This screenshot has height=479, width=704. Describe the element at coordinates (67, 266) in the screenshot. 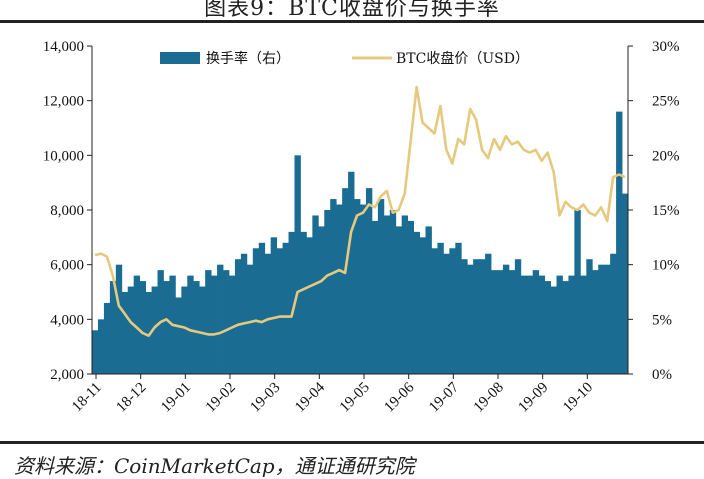

I see `left-tick-label: 6,000` at that location.